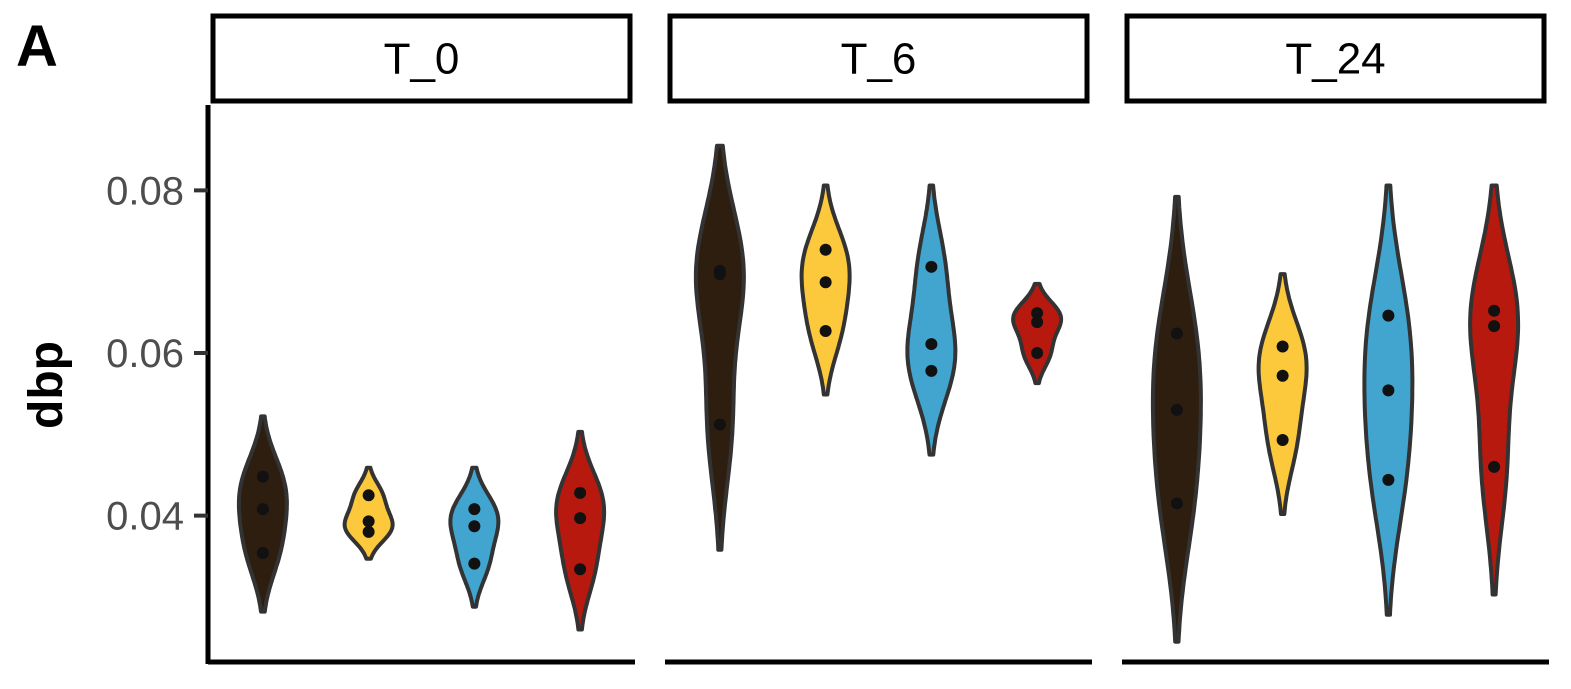  I want to click on y-tick-label: 0.06, so click(145, 354).